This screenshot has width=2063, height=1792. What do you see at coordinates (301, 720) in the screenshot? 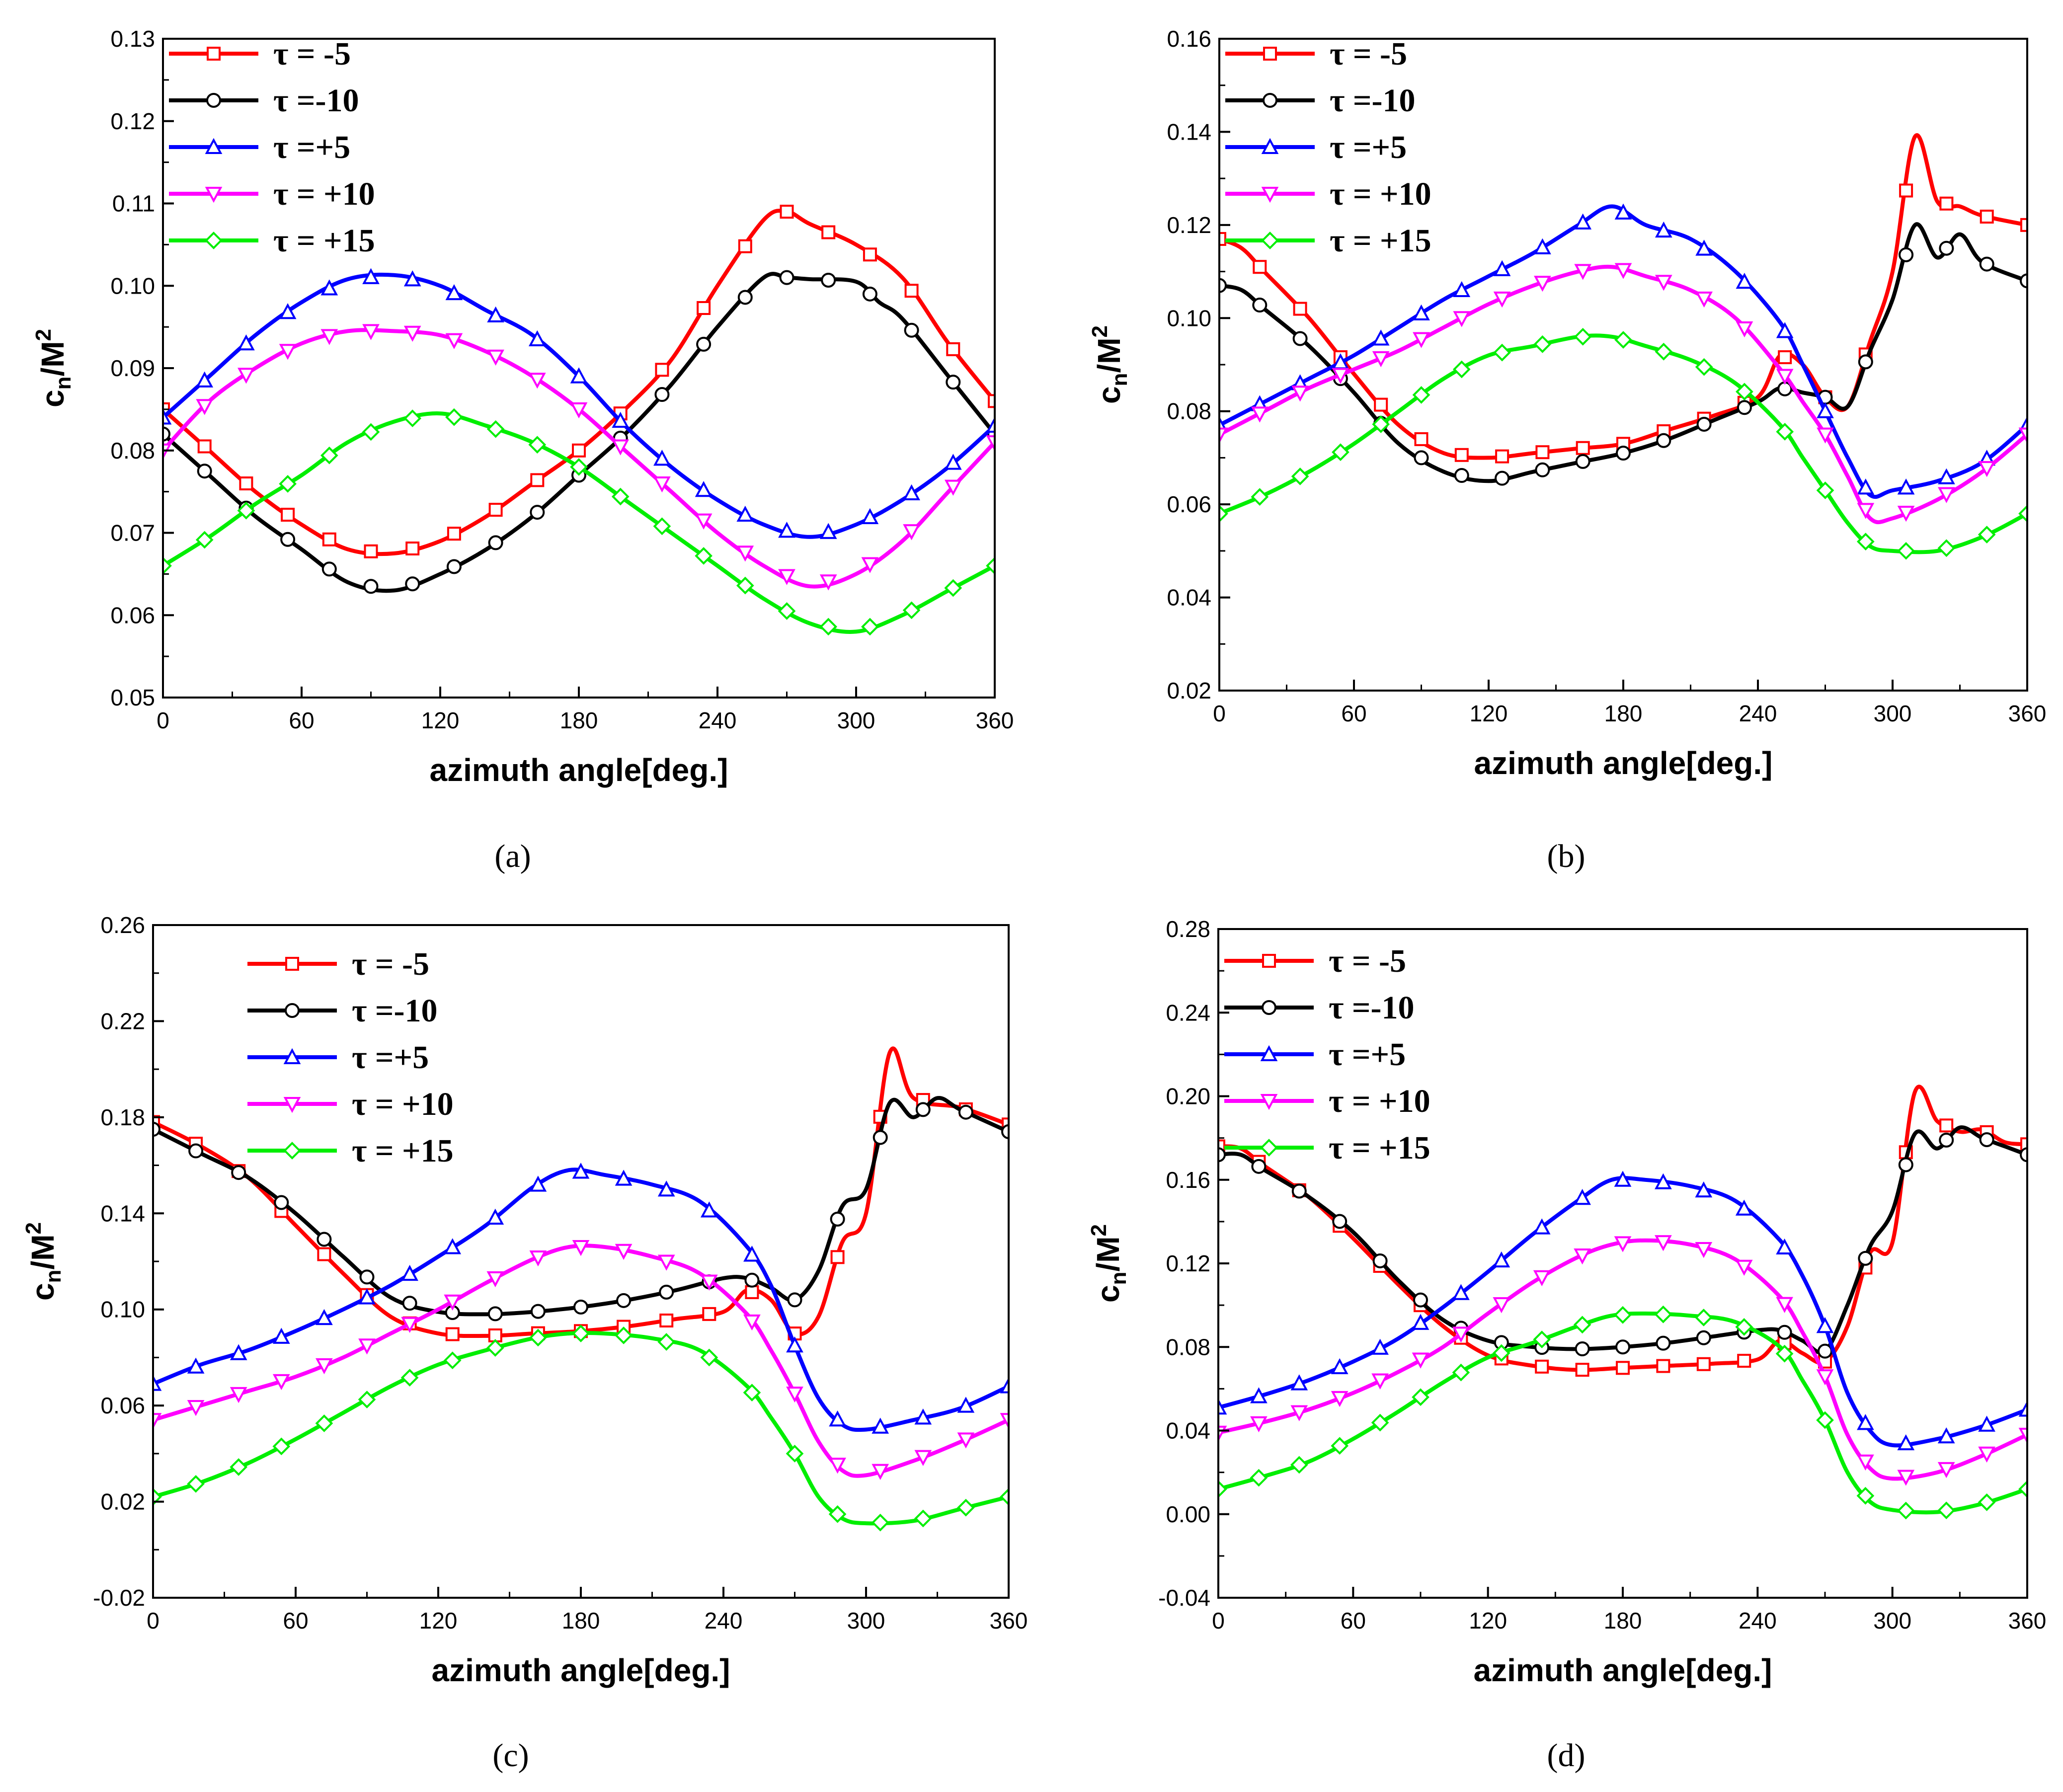
I see `x-tick-label: 60` at bounding box center [301, 720].